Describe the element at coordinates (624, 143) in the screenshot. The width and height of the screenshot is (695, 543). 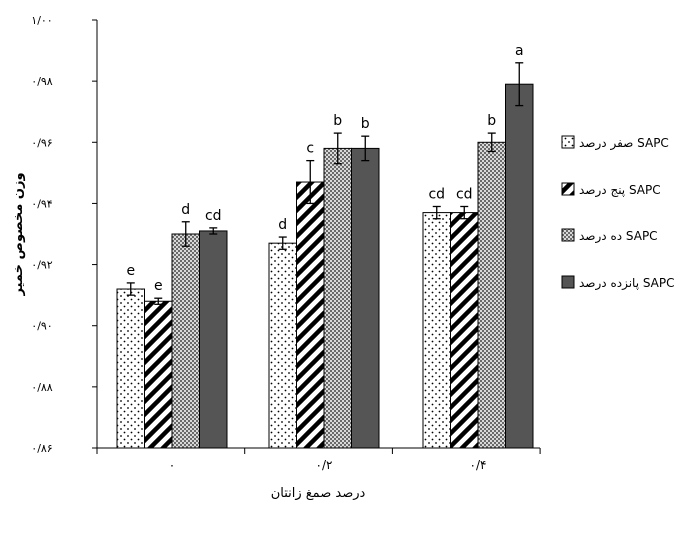
I see `legend-label: صفر درصد SAPC` at that location.